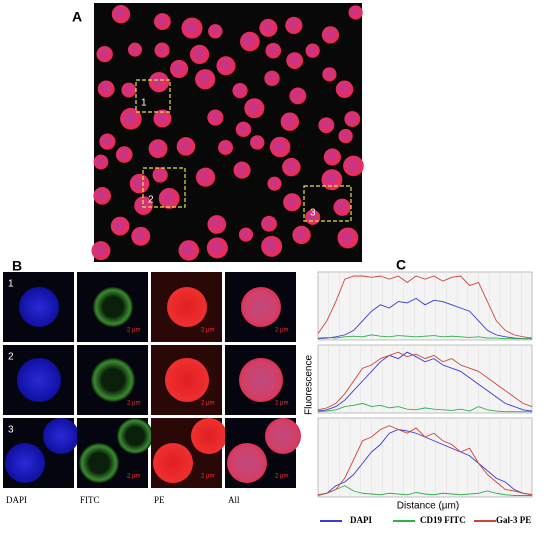 Image resolution: width=550 pixels, height=536 pixels. What do you see at coordinates (11, 357) in the screenshot?
I see `row-label: 2` at bounding box center [11, 357].